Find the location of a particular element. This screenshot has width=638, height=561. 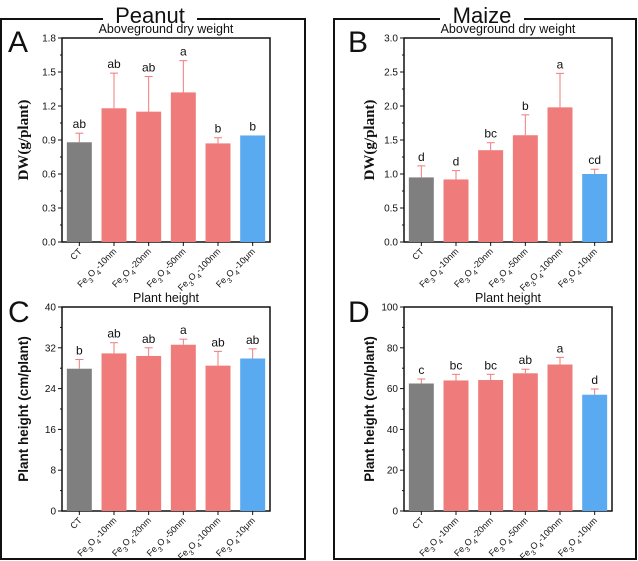

y-tick-label: 0.5 is located at coordinates (391, 209).